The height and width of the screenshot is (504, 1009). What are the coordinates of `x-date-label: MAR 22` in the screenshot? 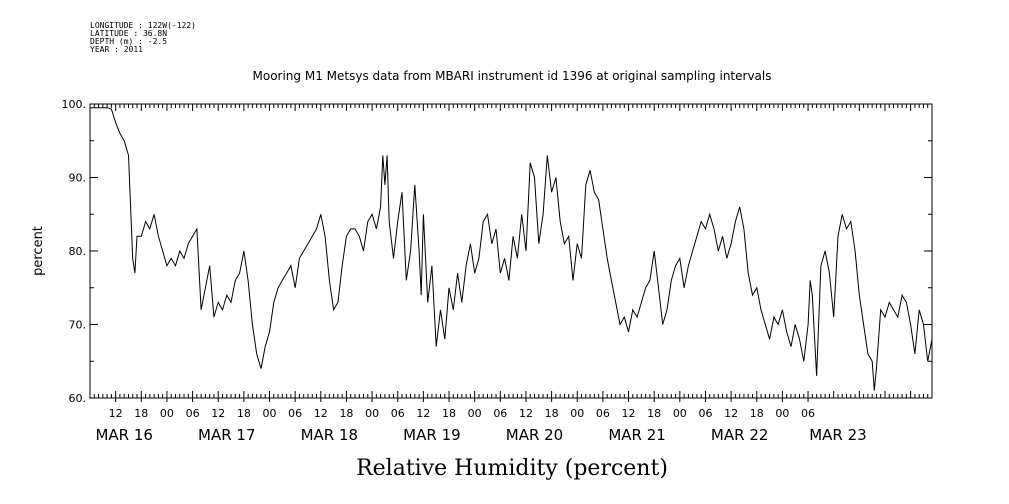 It's located at (739, 435).